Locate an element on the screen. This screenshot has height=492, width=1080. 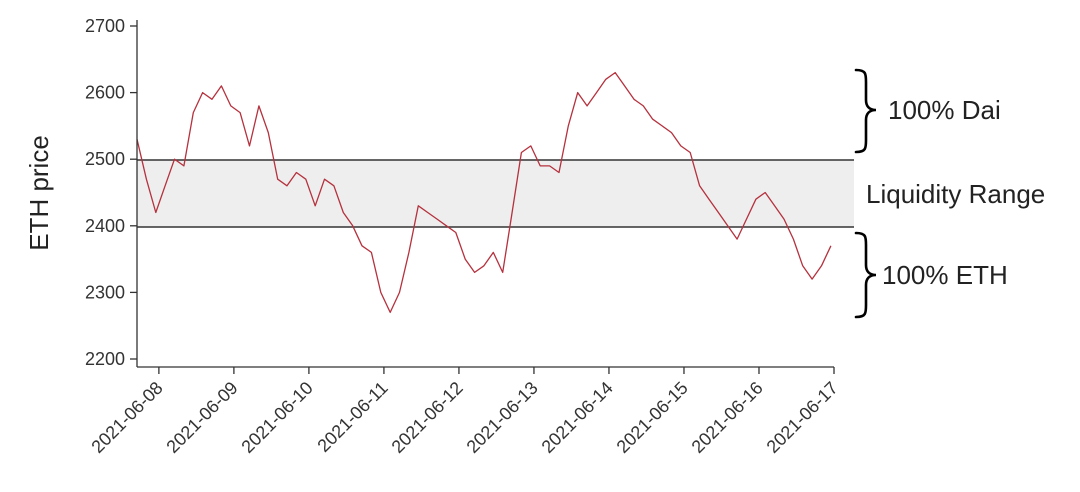
dai-label: 100% Dai is located at coordinates (944, 110).